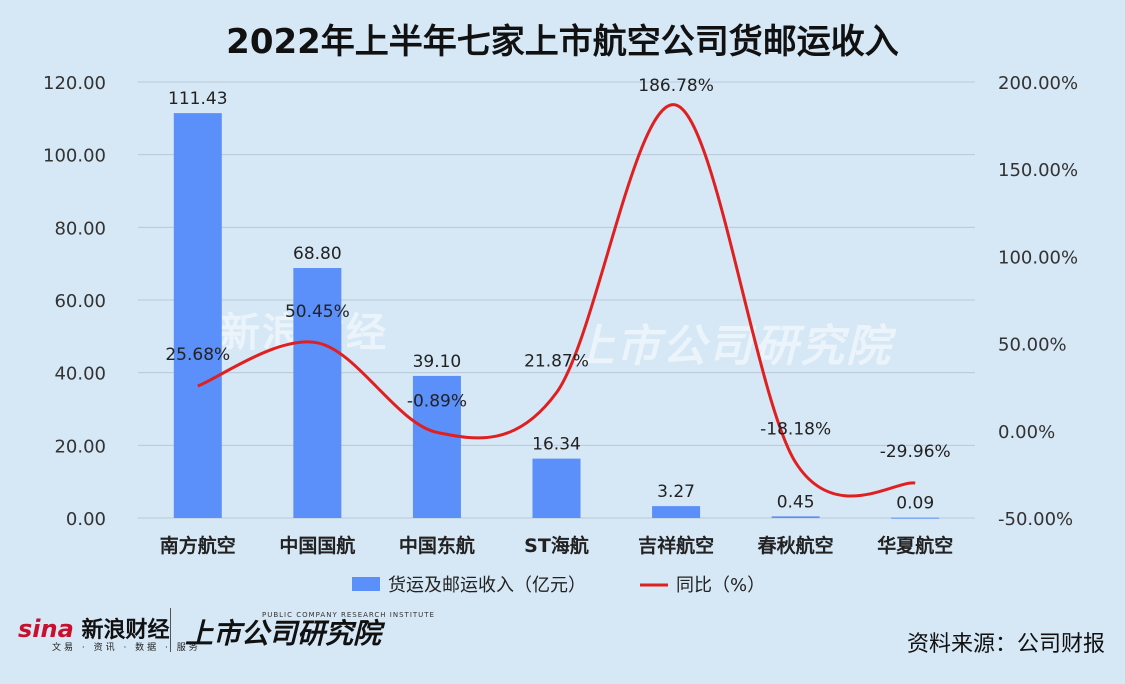 This screenshot has width=1125, height=684. Describe the element at coordinates (80, 301) in the screenshot. I see `y-left-tick-label: 60.00` at that location.